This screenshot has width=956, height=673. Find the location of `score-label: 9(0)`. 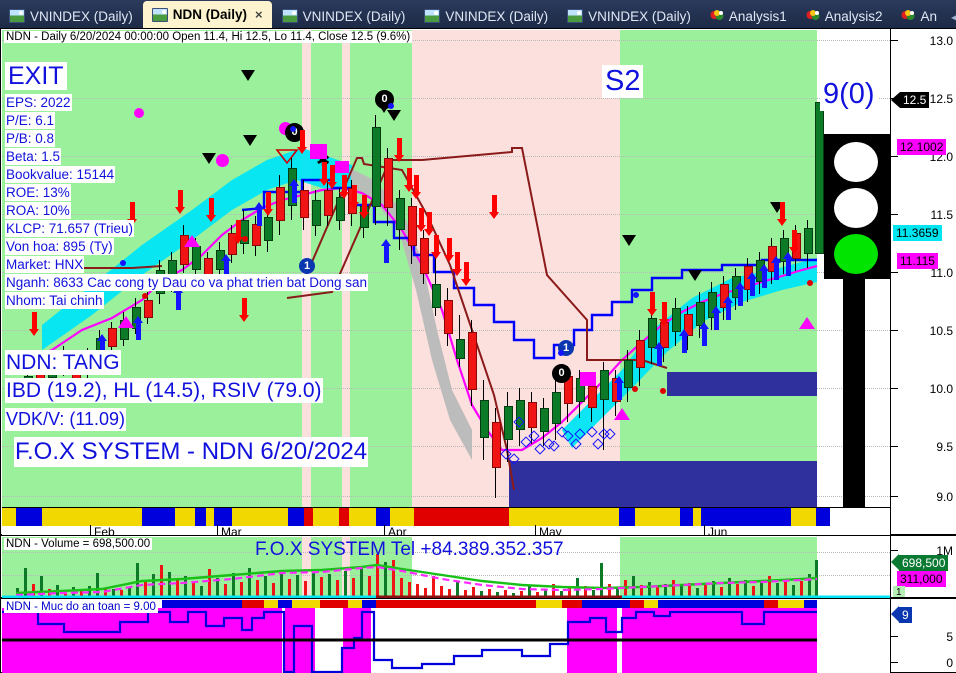

score-label: 9(0) is located at coordinates (849, 94).